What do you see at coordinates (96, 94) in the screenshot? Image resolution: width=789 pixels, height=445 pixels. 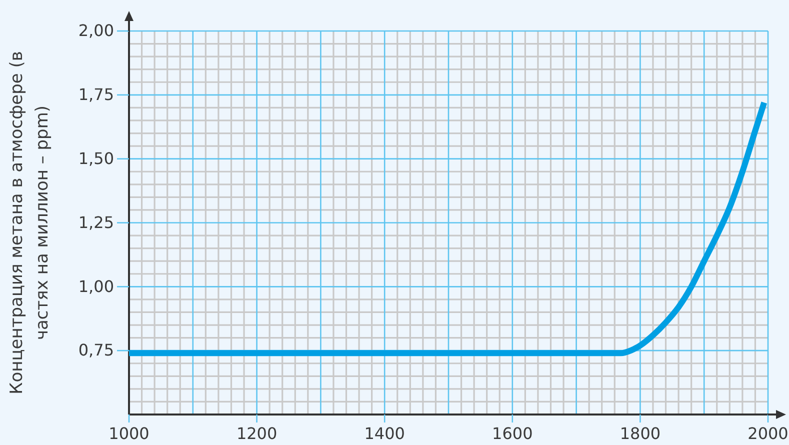 I see `y-tick-label: 1,75` at bounding box center [96, 94].